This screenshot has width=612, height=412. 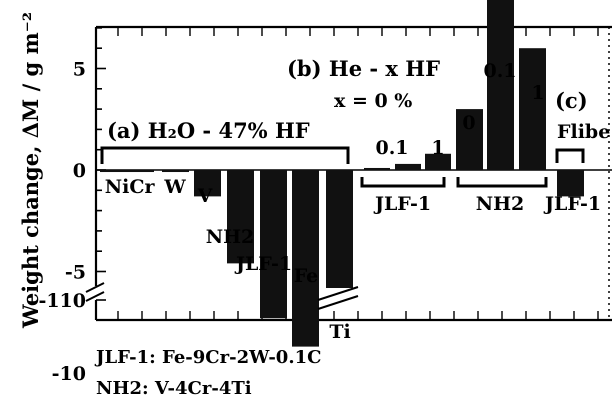 What do you see at coordinates (570, 155) in the screenshot?
I see `panel-c-bracket` at bounding box center [570, 155].